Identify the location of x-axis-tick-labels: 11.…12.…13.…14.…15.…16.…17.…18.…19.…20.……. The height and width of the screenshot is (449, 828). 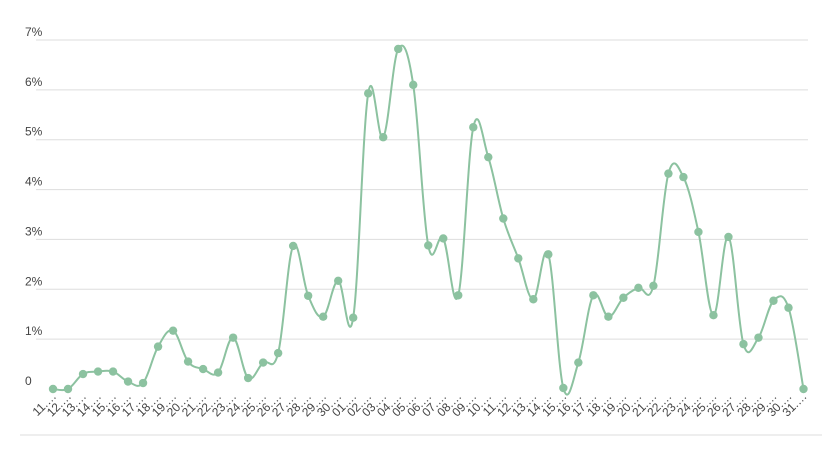
(420, 404).